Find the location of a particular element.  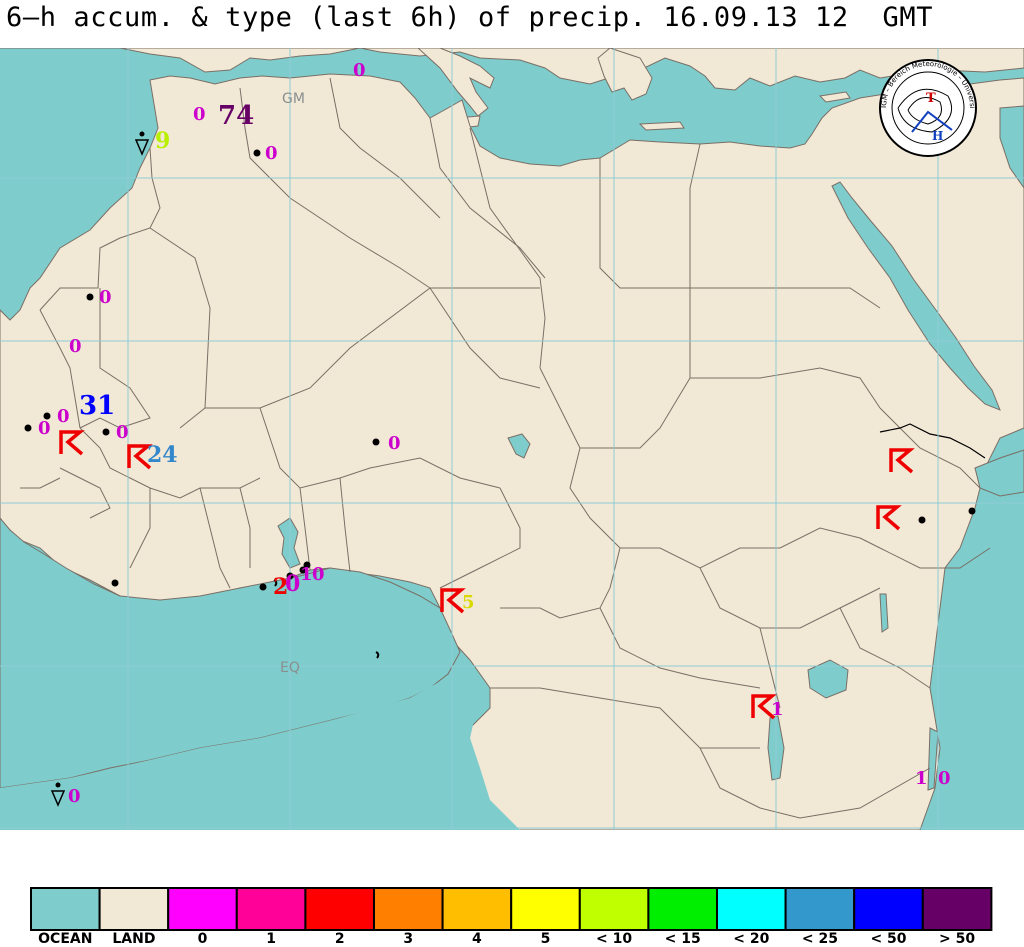

legend-label: 2 is located at coordinates (339, 939).